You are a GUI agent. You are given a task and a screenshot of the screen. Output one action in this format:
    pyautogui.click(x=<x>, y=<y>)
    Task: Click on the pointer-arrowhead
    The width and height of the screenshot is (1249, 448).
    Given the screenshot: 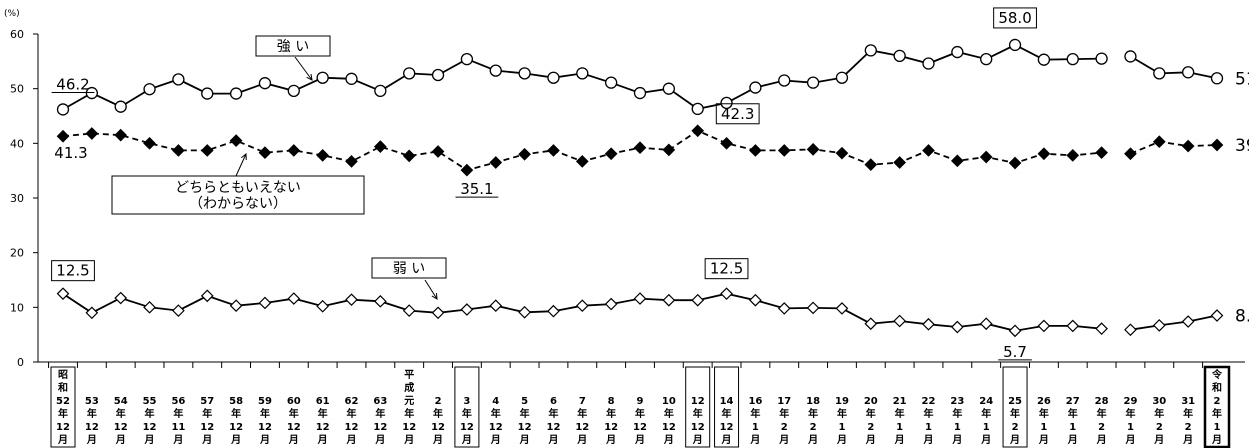 What is the action you would take?
    pyautogui.click(x=243, y=156)
    